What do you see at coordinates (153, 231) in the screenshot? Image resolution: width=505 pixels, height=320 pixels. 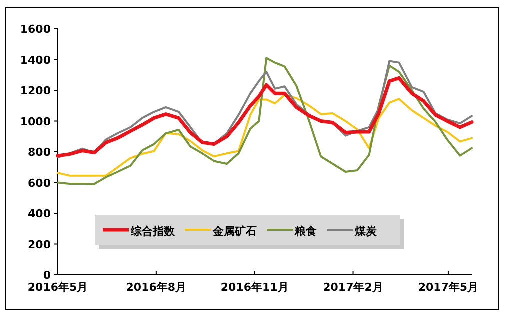 I see `legend-label: 综合指数` at bounding box center [153, 231].